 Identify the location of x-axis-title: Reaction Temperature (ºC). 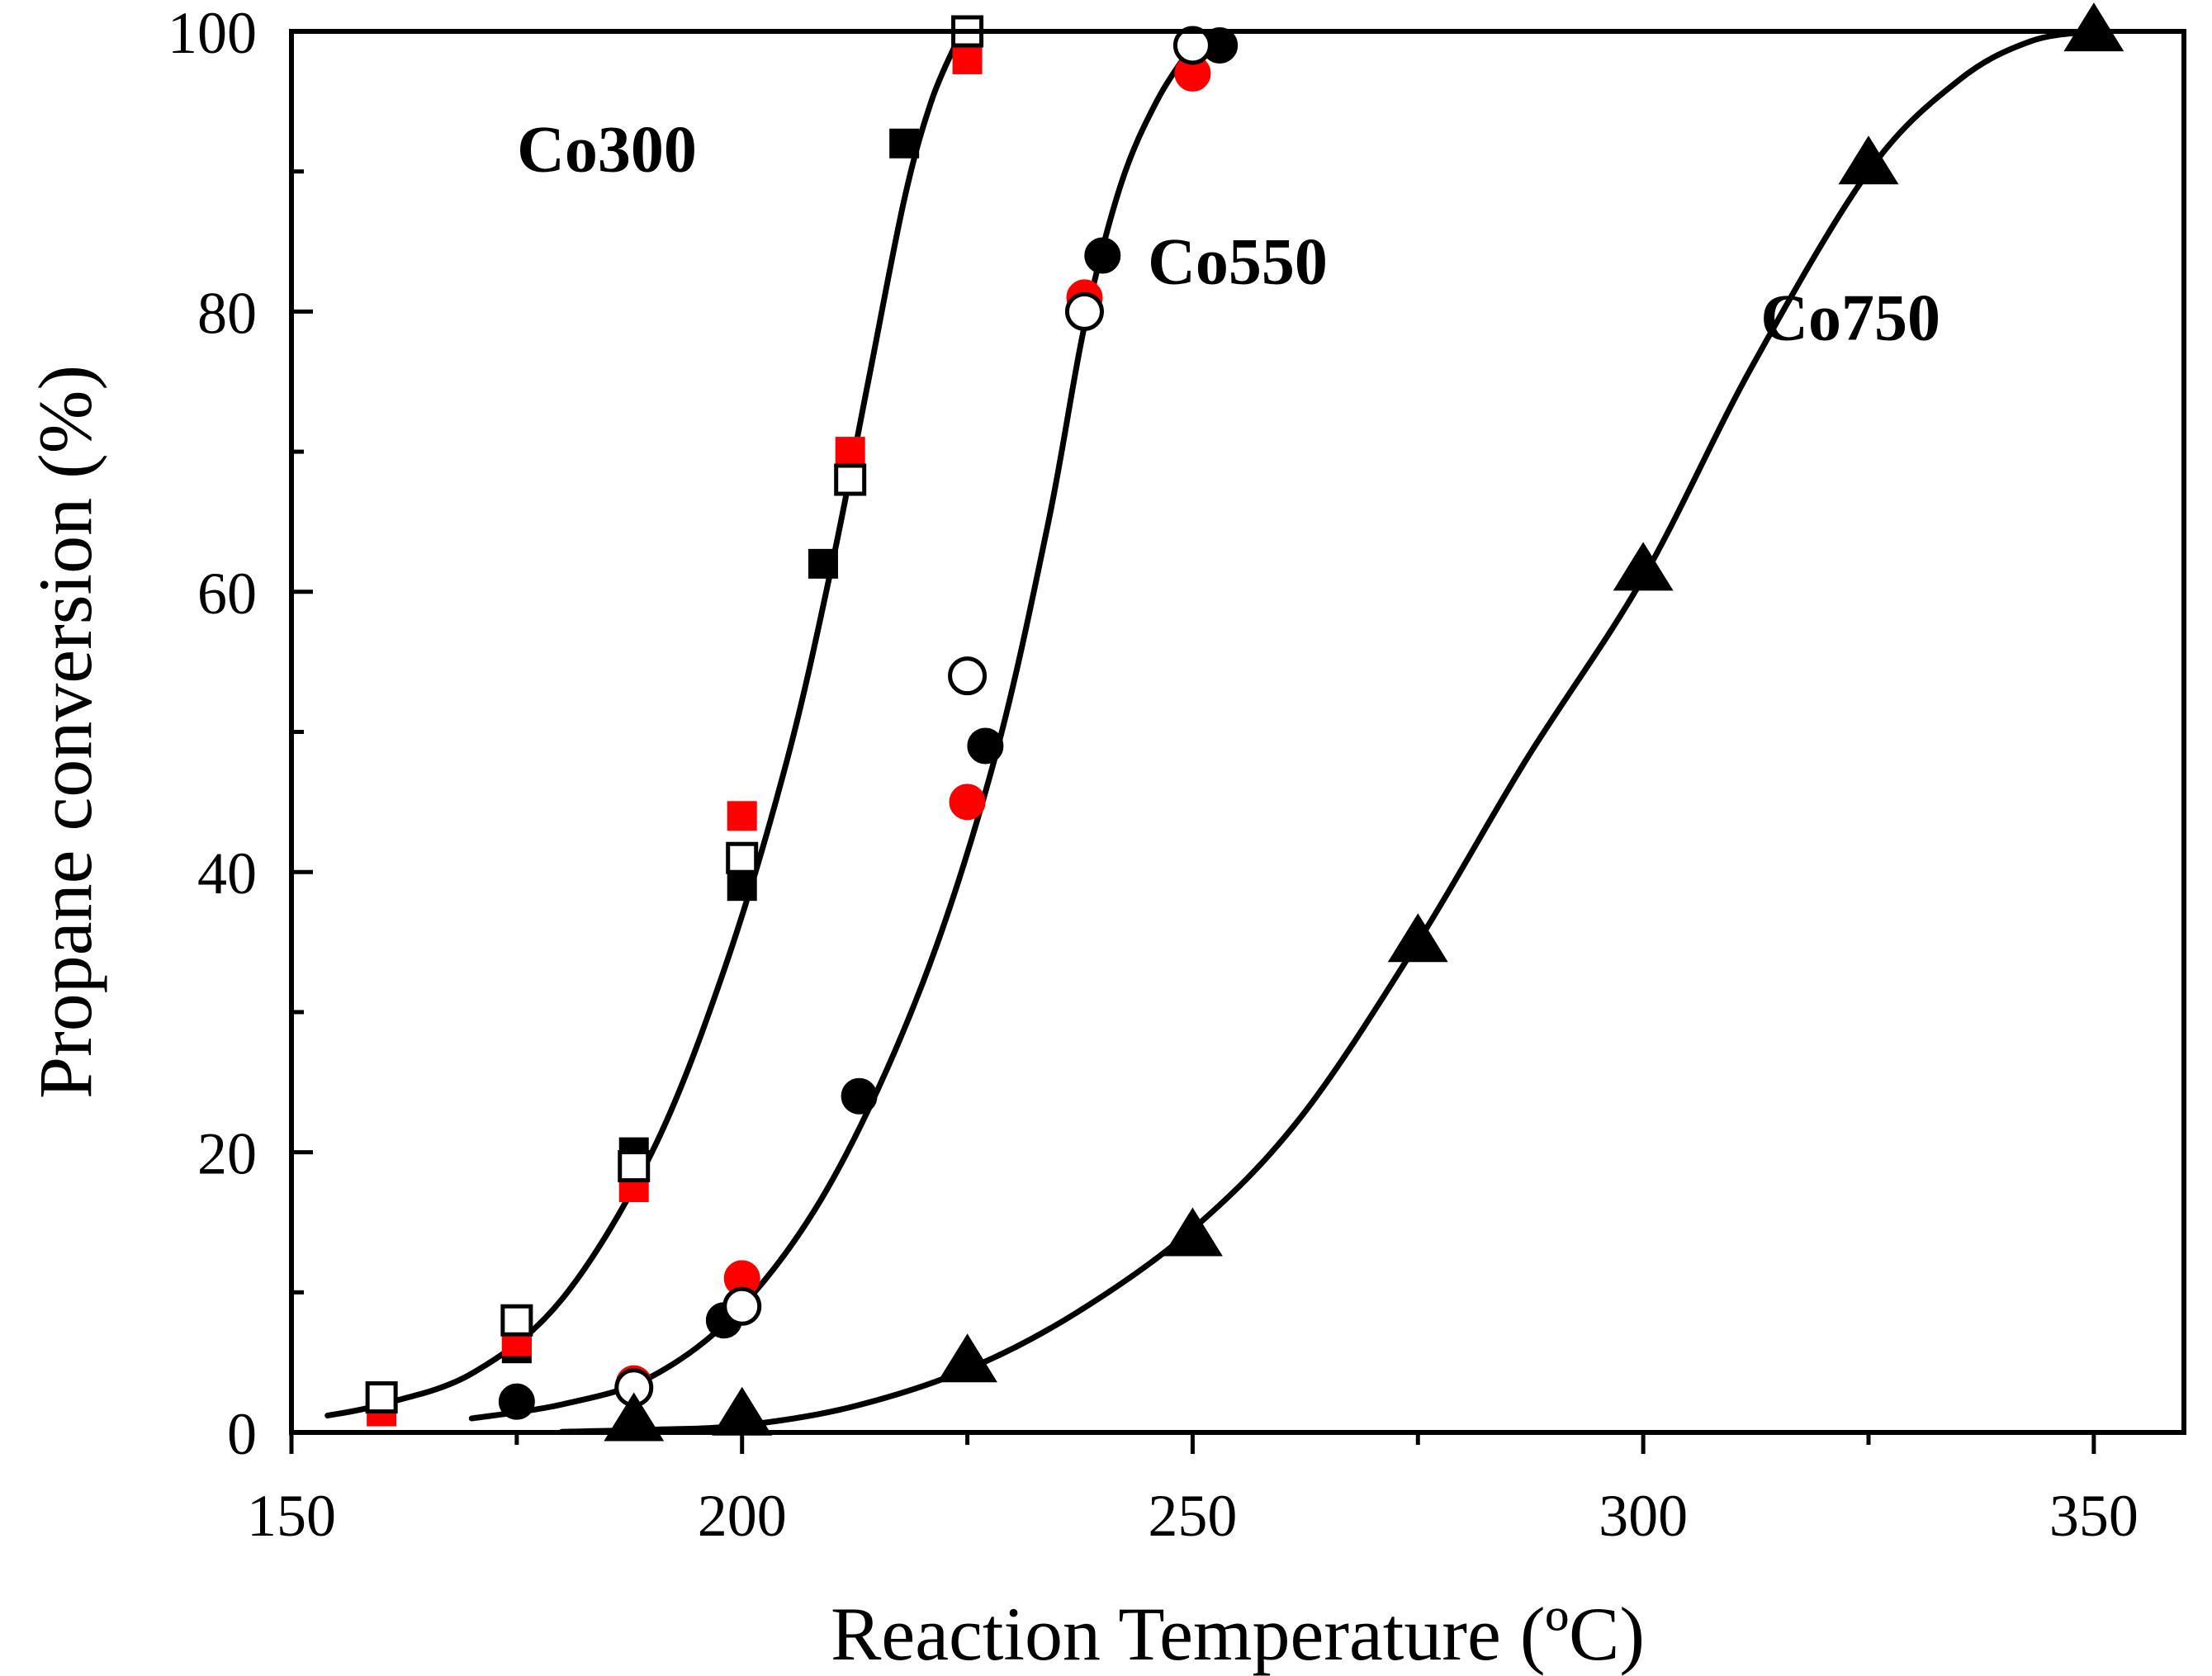
(1238, 1634).